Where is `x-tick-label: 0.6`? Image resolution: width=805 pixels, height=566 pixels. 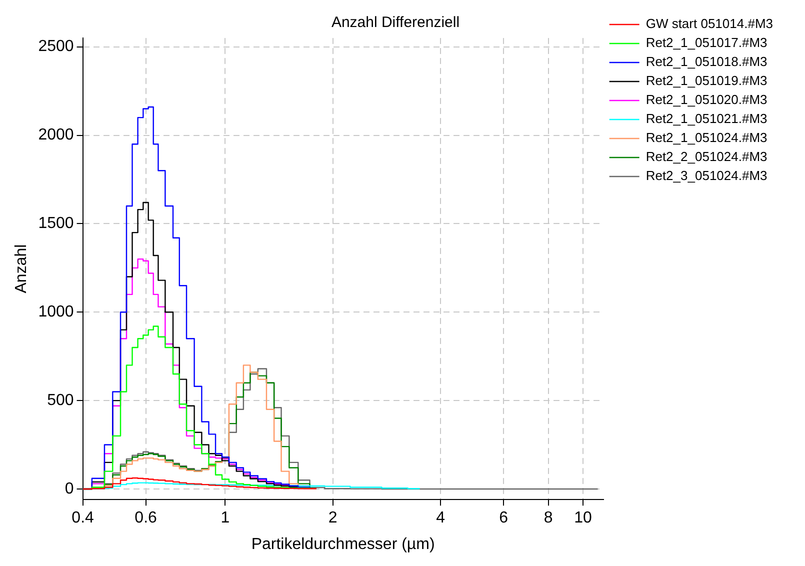
x-tick-label: 0.6 is located at coordinates (146, 518).